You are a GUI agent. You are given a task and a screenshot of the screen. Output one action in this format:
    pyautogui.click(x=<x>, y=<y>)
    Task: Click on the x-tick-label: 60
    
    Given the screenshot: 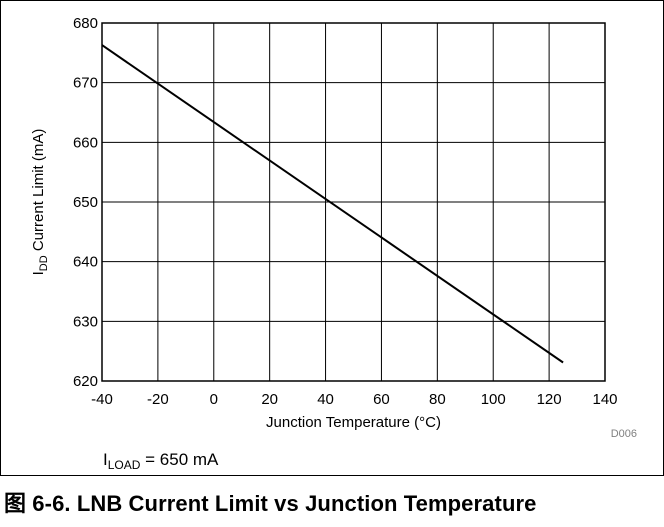 What is the action you would take?
    pyautogui.click(x=381, y=399)
    